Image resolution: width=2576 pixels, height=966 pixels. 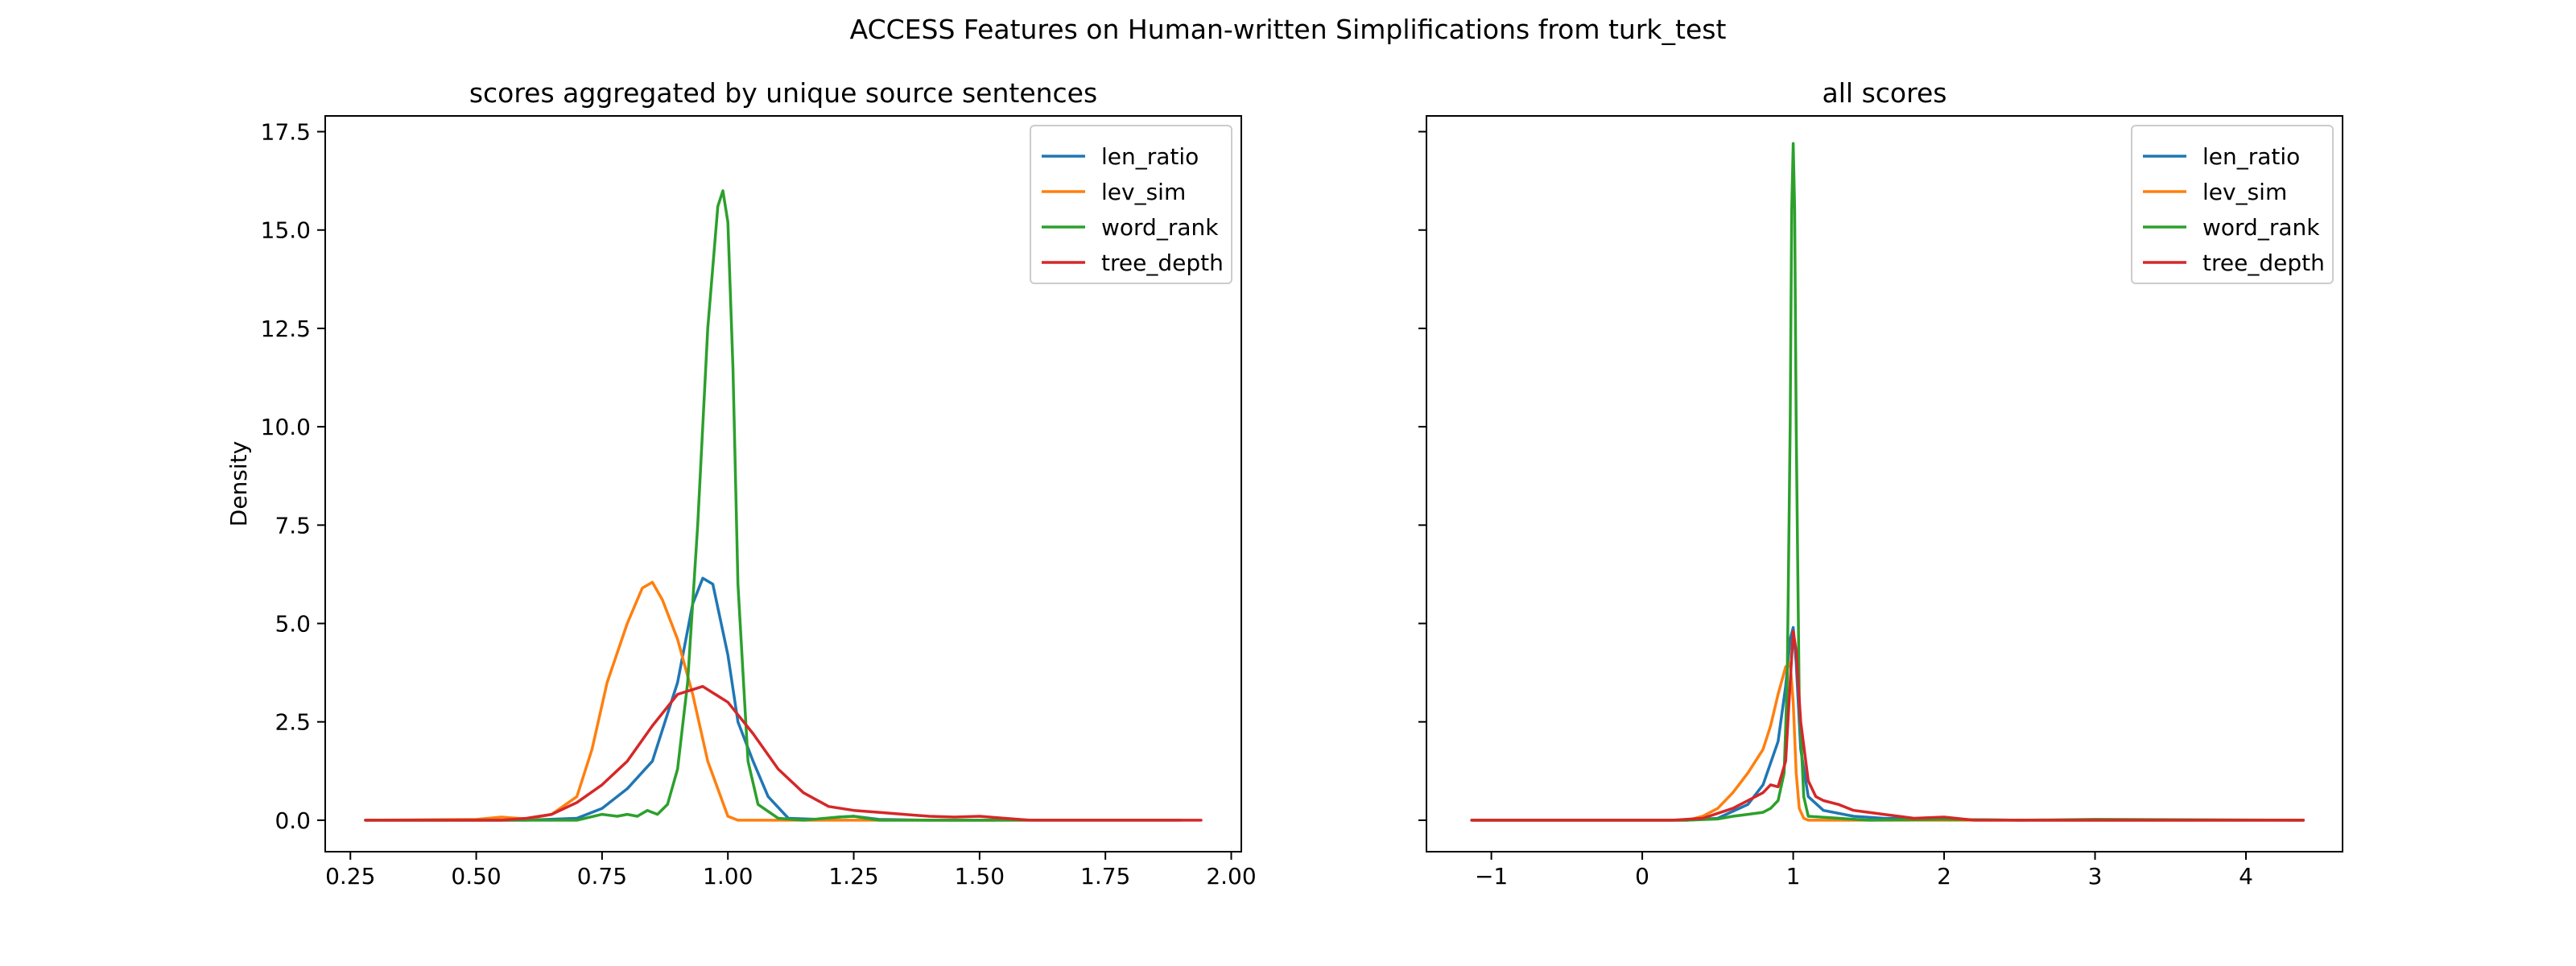 I want to click on x-tick-label: 2, so click(x=1944, y=876).